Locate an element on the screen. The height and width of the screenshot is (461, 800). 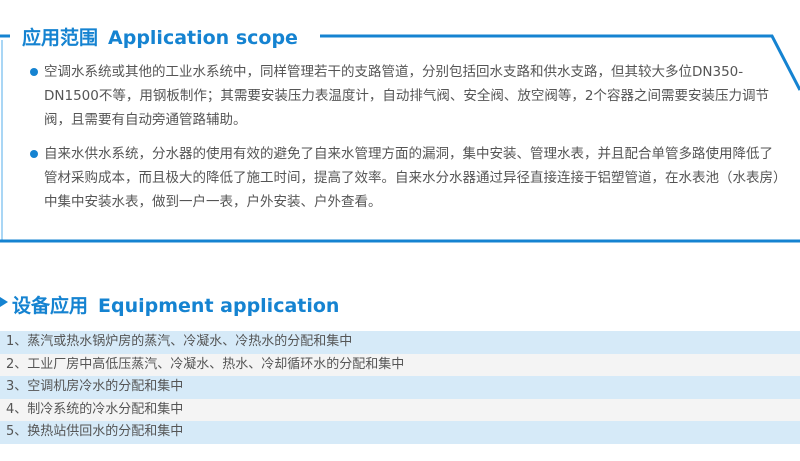
equipment-title-cn: 设备应用 is located at coordinates (50, 306).